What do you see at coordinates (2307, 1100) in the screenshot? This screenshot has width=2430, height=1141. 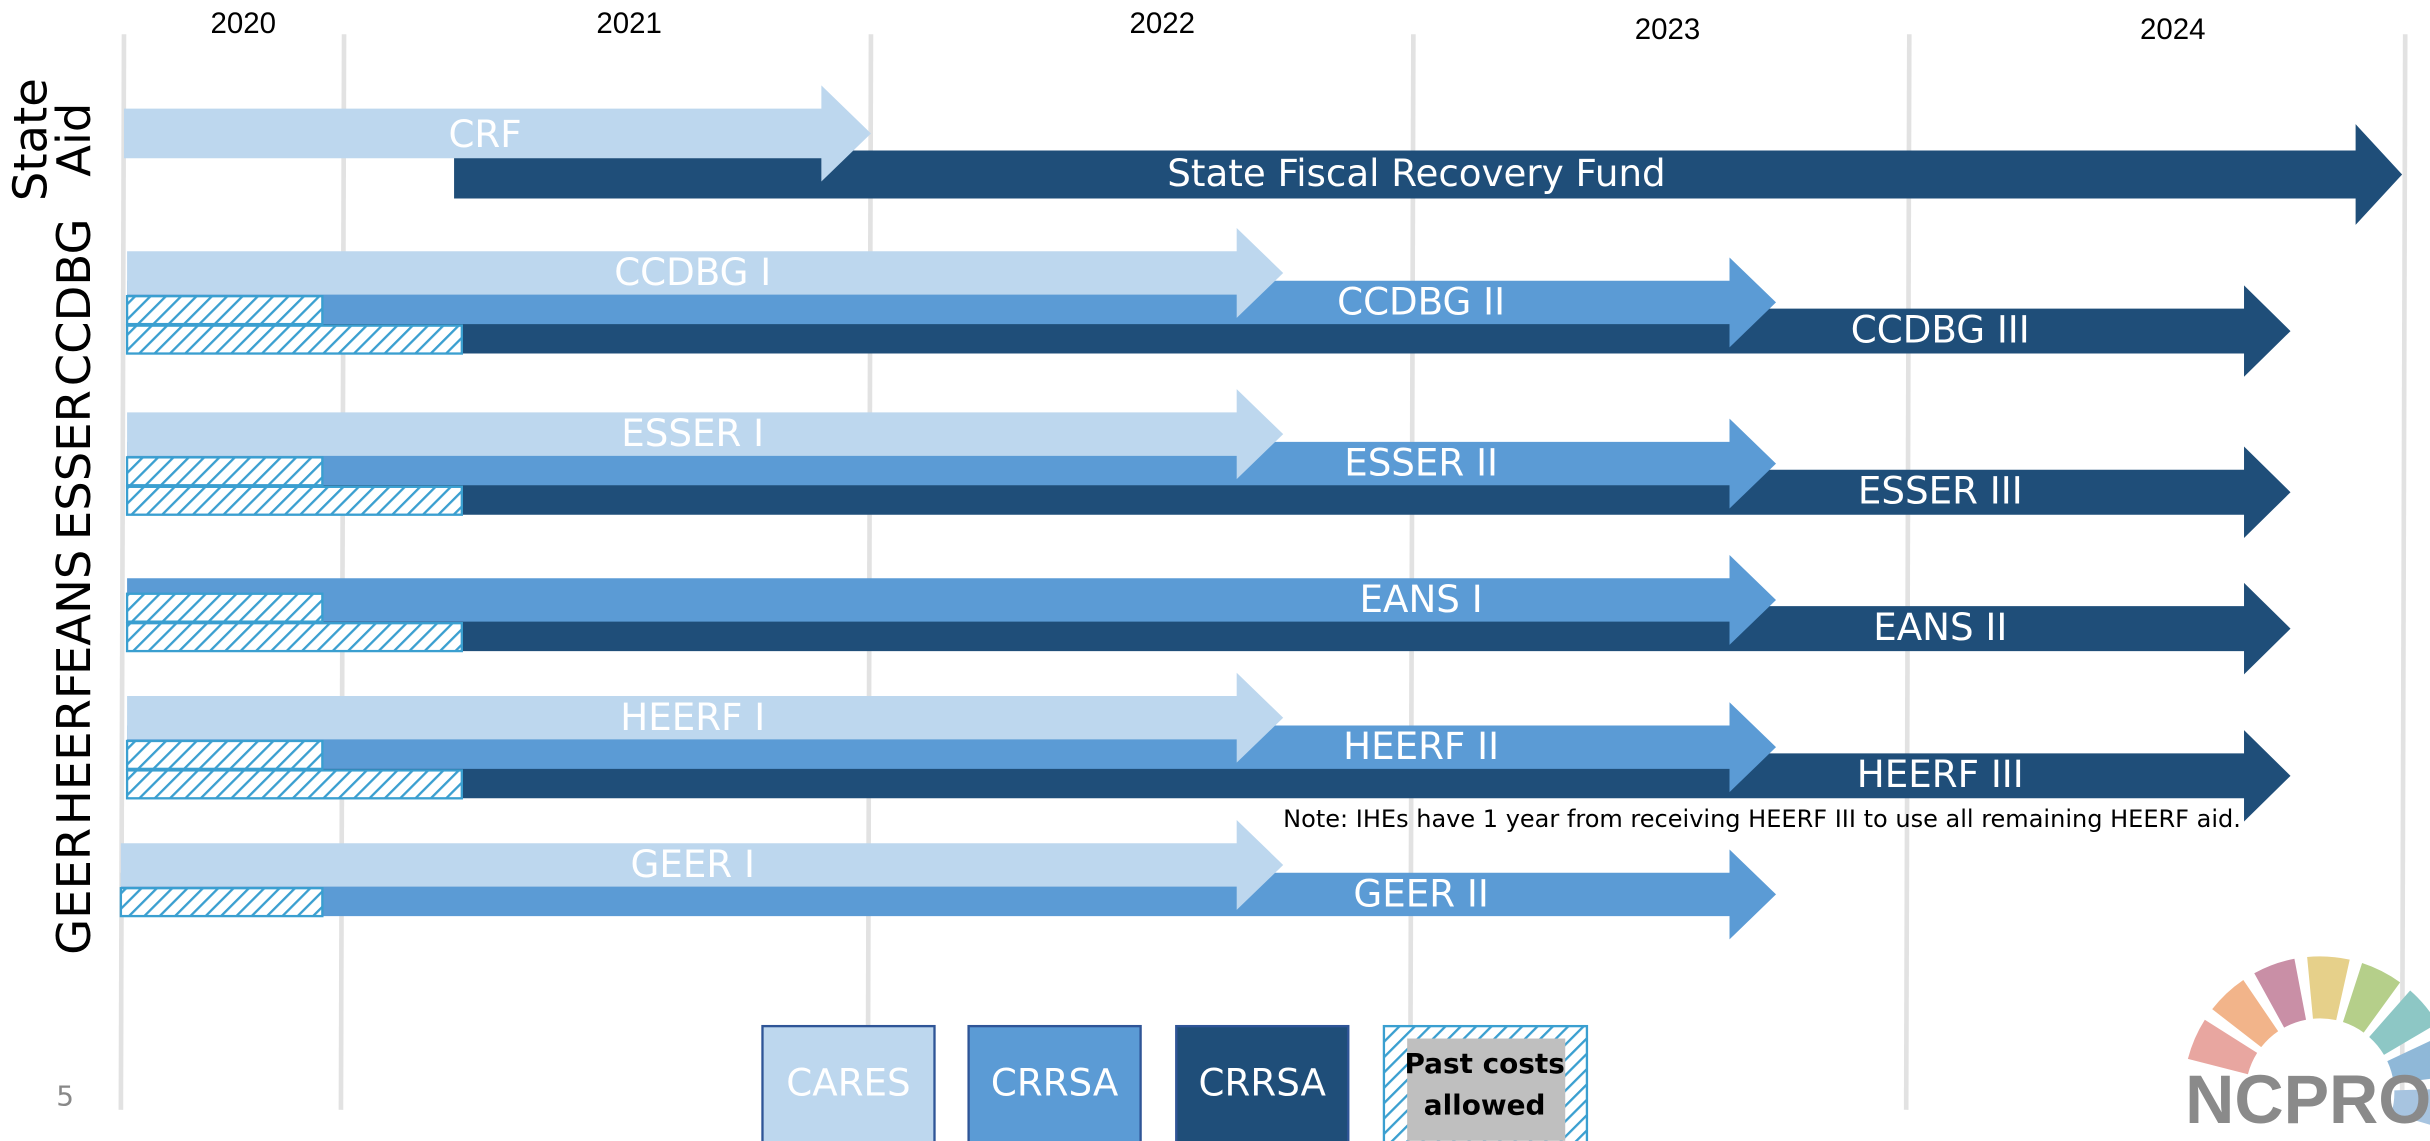 I see `logo-text: NCPRO` at bounding box center [2307, 1100].